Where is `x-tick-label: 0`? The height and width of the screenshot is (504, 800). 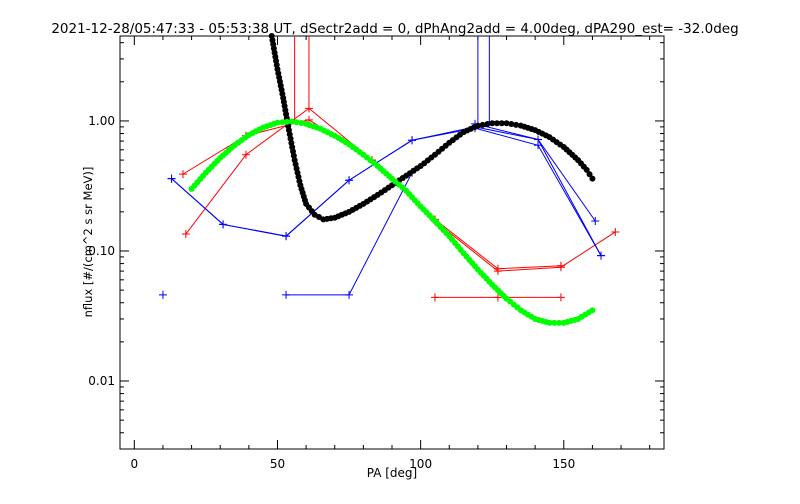 x-tick-label: 0 is located at coordinates (134, 464).